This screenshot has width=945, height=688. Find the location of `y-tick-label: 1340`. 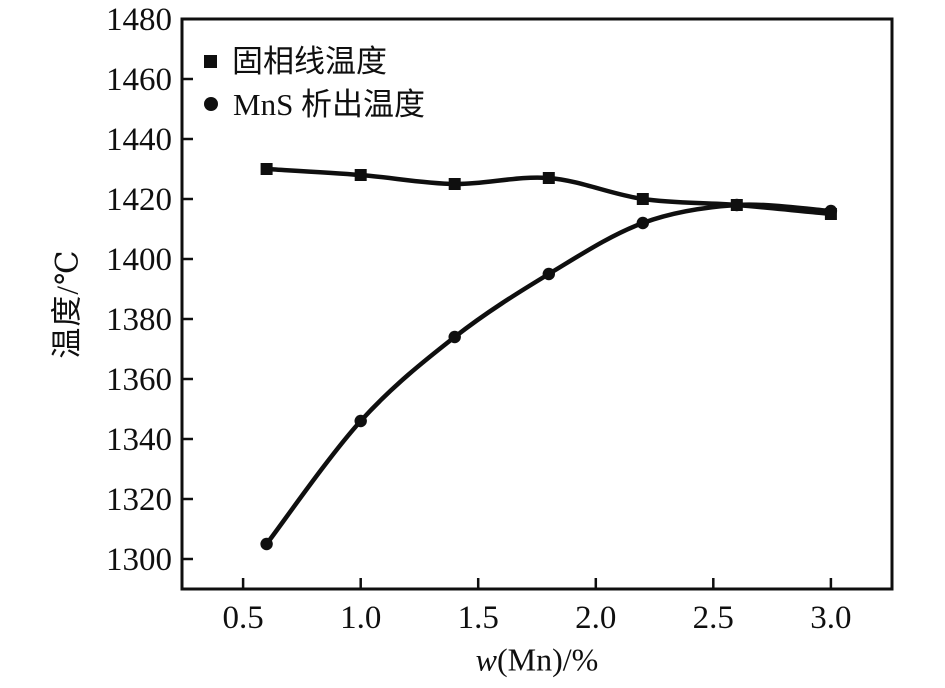

y-tick-label: 1340 is located at coordinates (139, 440).